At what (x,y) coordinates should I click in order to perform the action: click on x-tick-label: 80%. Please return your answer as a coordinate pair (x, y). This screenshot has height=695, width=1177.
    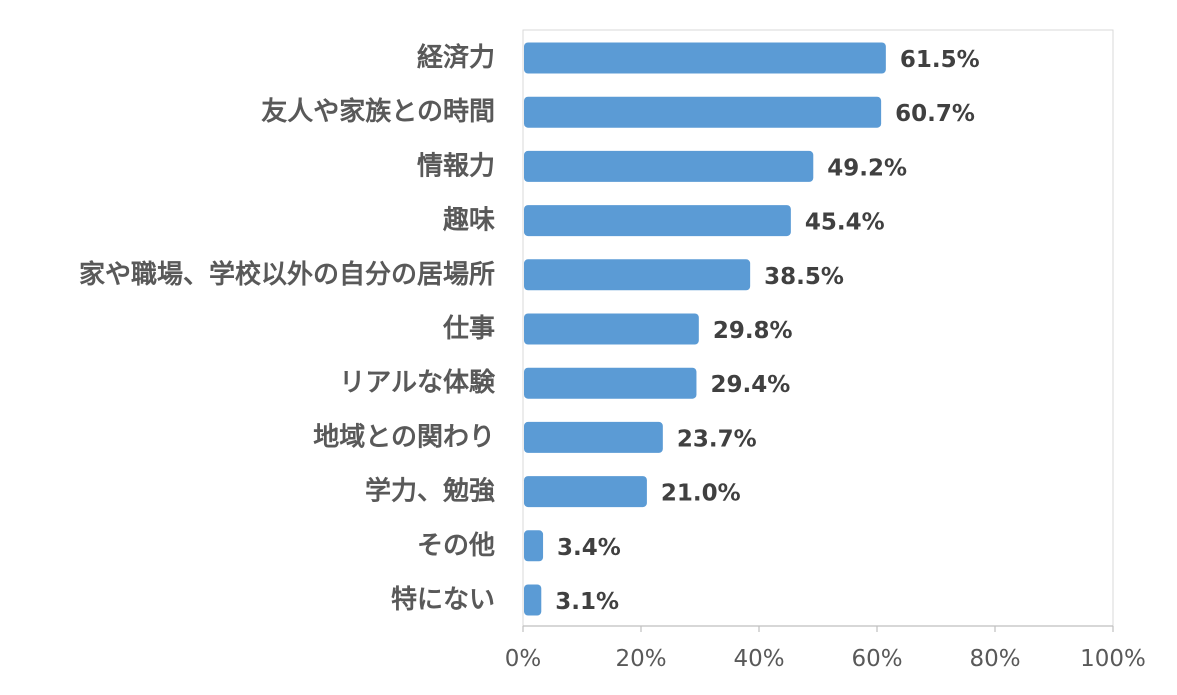
    Looking at the image, I should click on (994, 659).